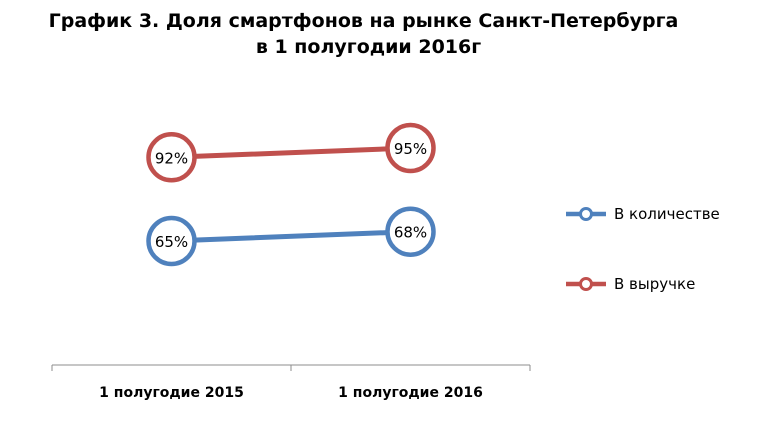 The image size is (757, 426). What do you see at coordinates (368, 47) in the screenshot?
I see `chart-title-line-2: в 1 полугодии 2016г` at bounding box center [368, 47].